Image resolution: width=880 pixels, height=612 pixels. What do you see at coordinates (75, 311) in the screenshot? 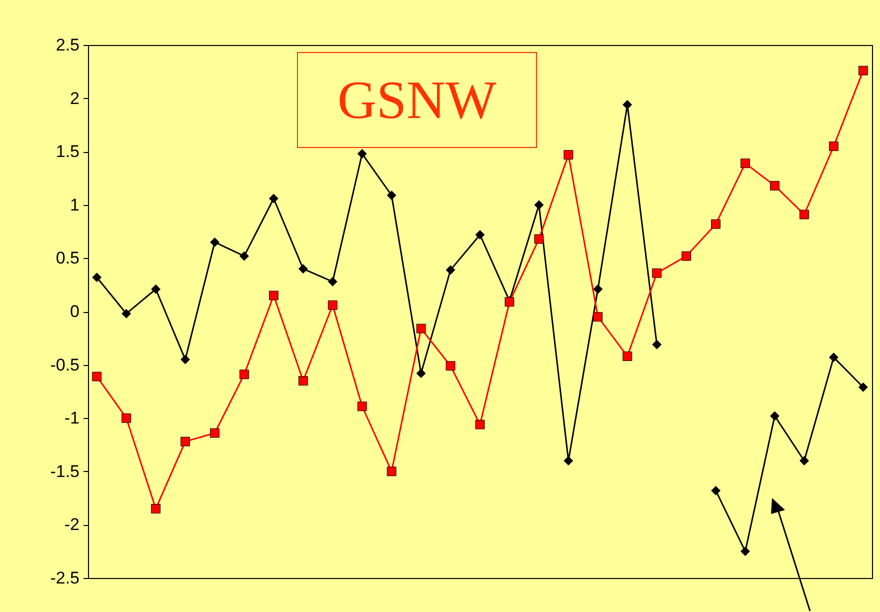
I see `y-tick-label: 0` at bounding box center [75, 311].